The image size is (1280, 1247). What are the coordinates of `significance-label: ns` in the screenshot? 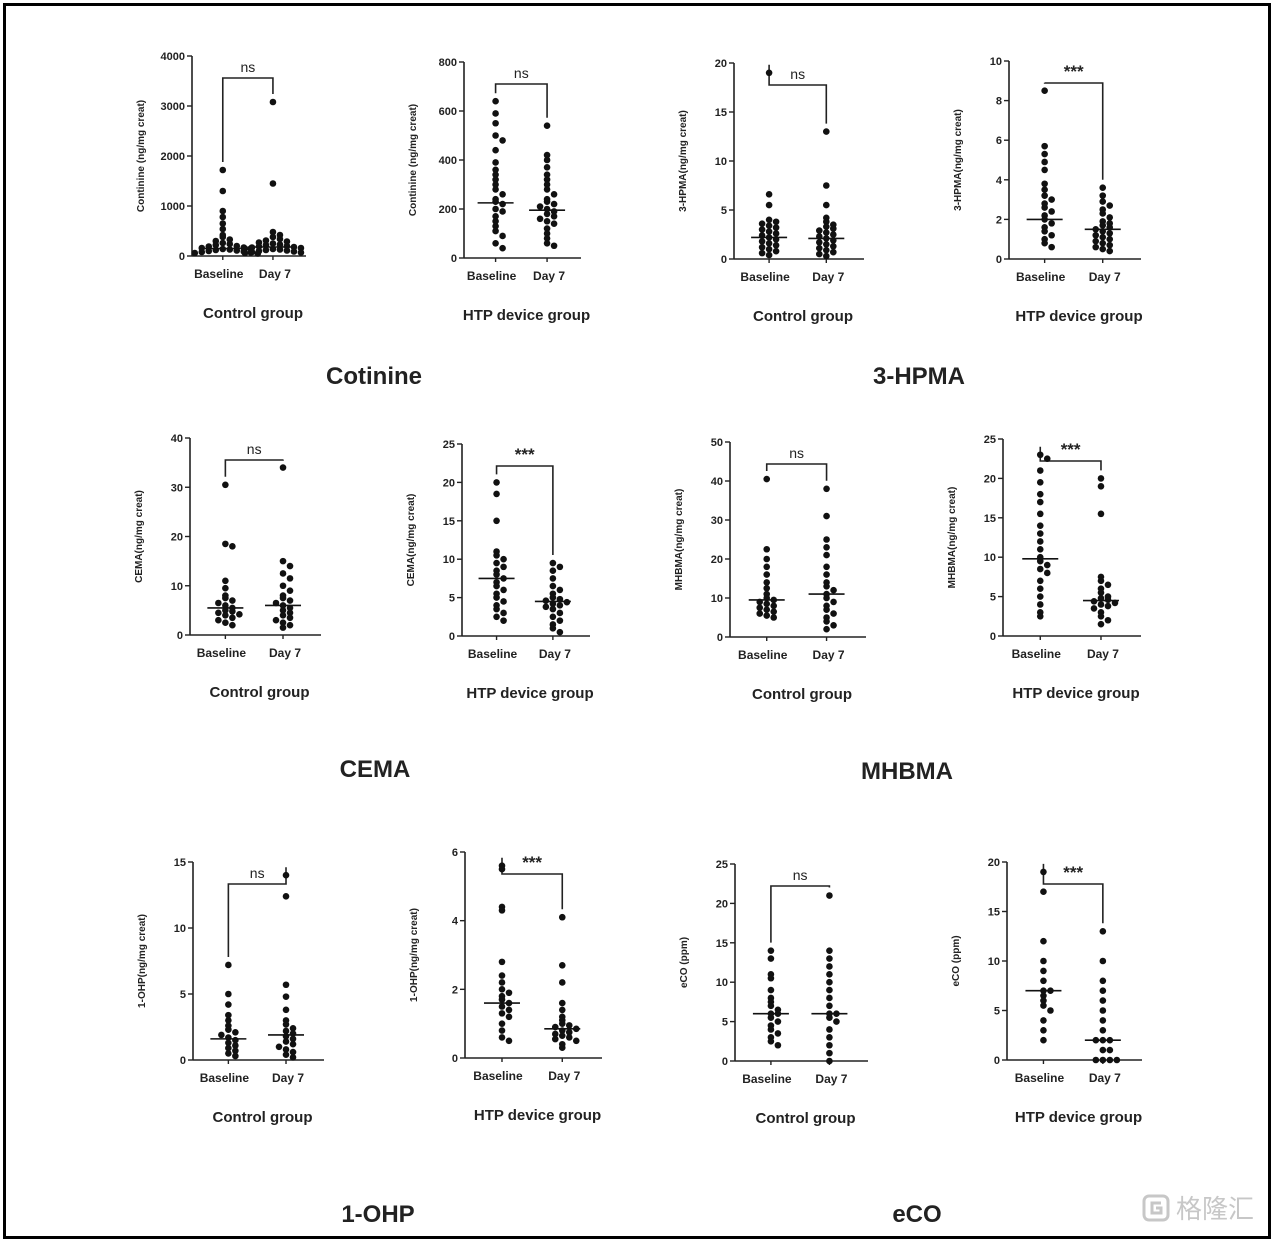 It's located at (521, 73).